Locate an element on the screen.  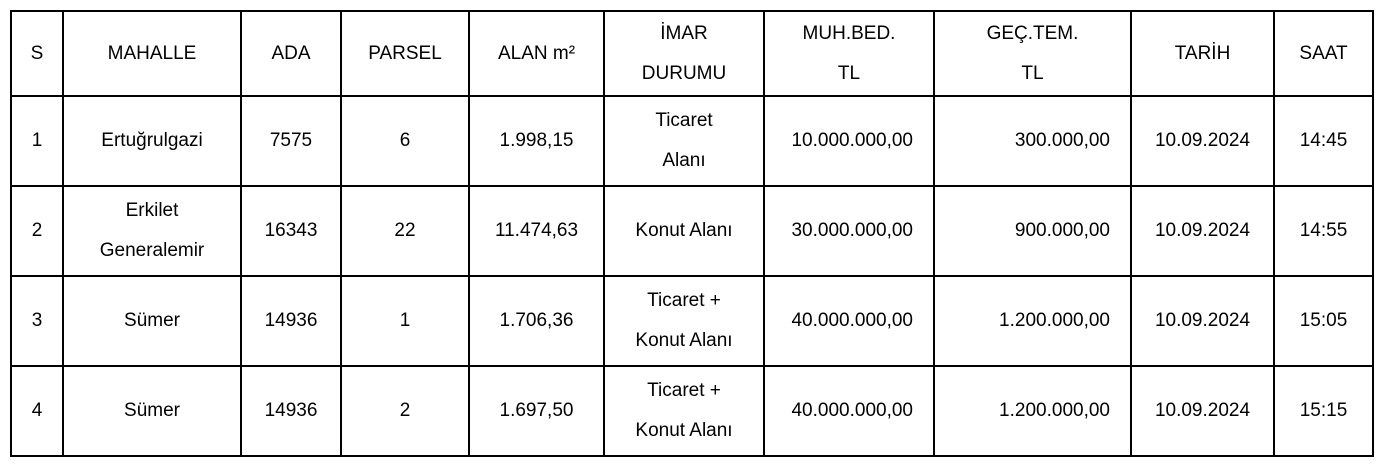
cell-gec-tem: 300.000,00 is located at coordinates (1032, 141).